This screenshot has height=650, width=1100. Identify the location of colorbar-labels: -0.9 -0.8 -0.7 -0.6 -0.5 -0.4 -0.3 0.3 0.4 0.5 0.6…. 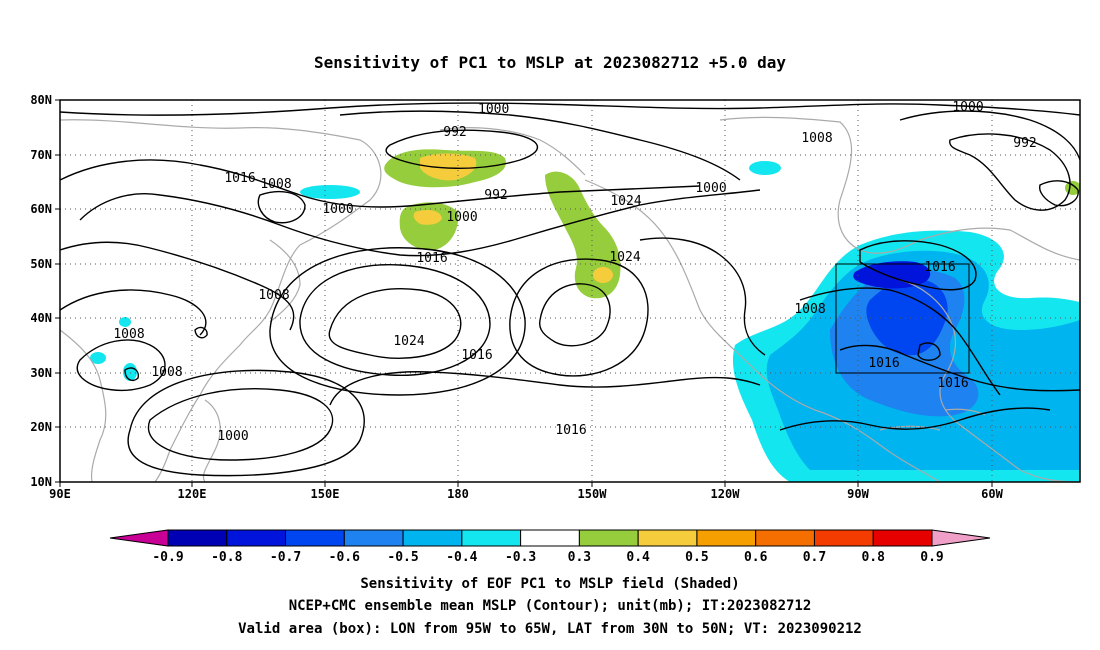
(547, 557).